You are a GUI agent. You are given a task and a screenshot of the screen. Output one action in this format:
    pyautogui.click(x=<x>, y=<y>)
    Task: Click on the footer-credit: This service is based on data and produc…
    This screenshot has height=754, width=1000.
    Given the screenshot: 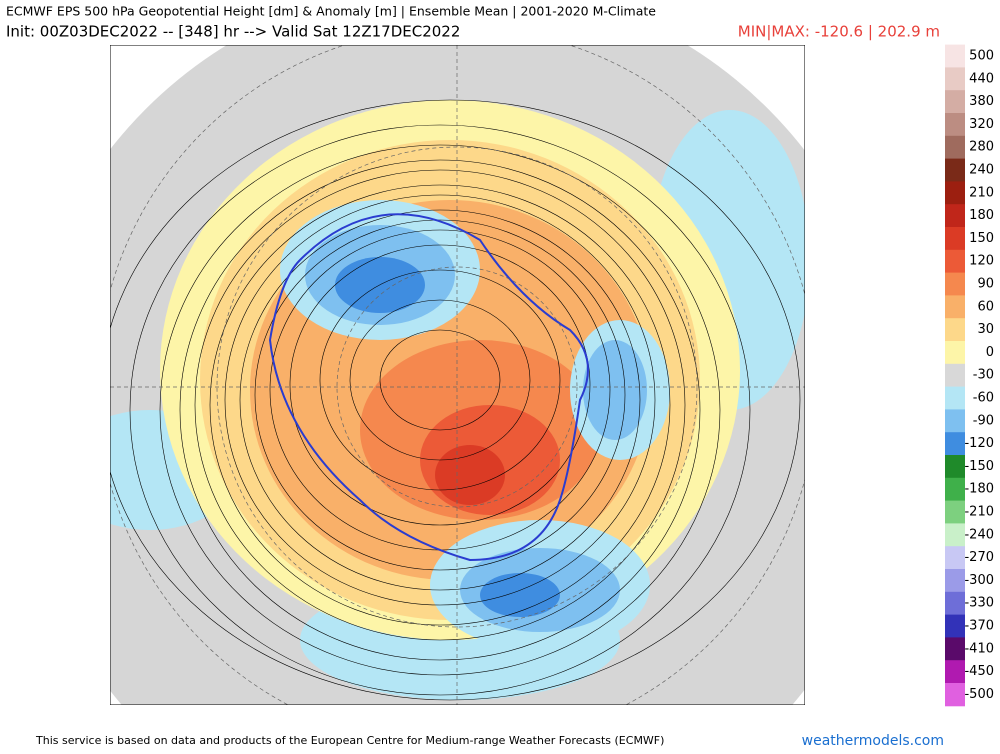 What is the action you would take?
    pyautogui.click(x=349, y=740)
    